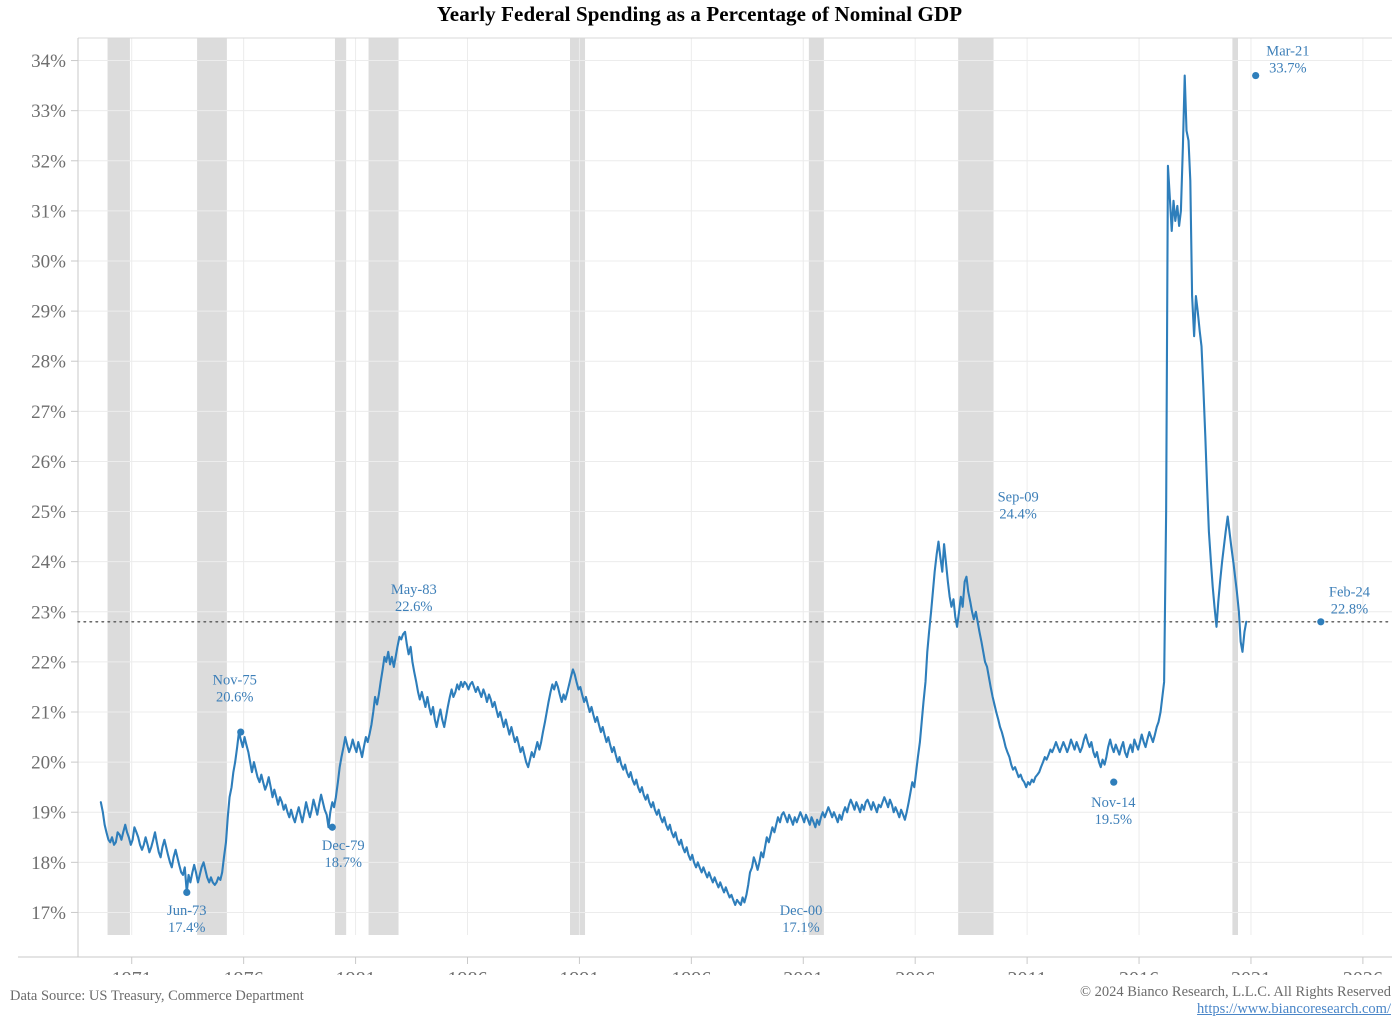  What do you see at coordinates (48, 61) in the screenshot?
I see `y-axis-label: 34%` at bounding box center [48, 61].